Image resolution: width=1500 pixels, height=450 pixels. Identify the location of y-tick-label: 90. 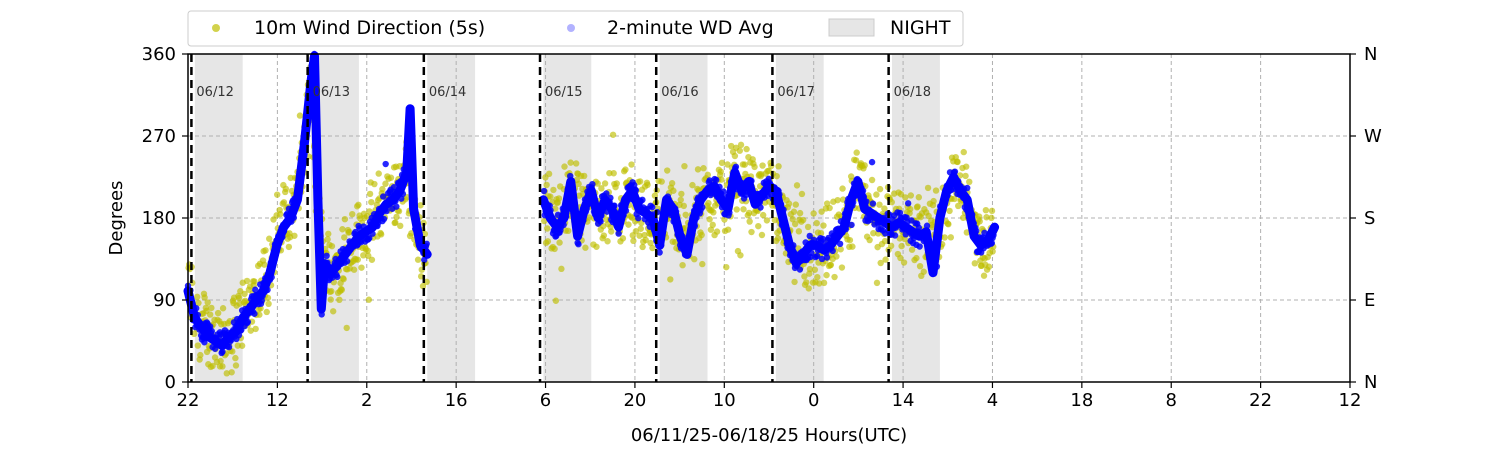
(164, 300).